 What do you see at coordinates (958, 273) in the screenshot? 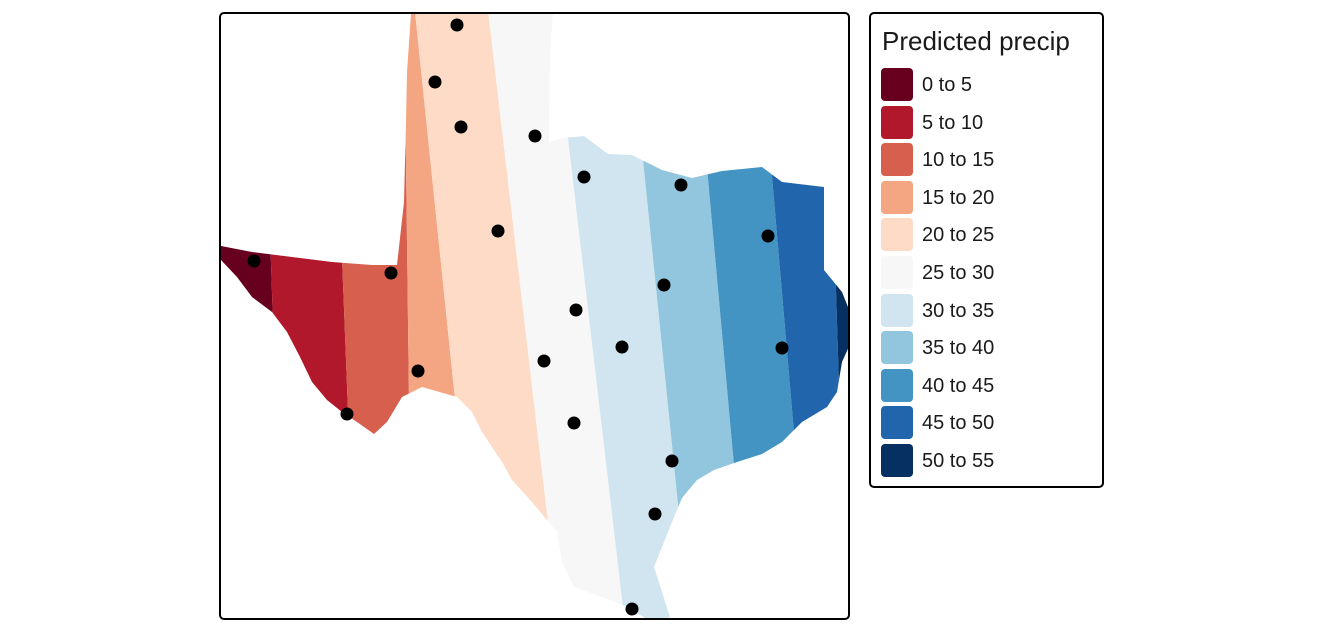
I see `legend-label: 25 to 30` at bounding box center [958, 273].